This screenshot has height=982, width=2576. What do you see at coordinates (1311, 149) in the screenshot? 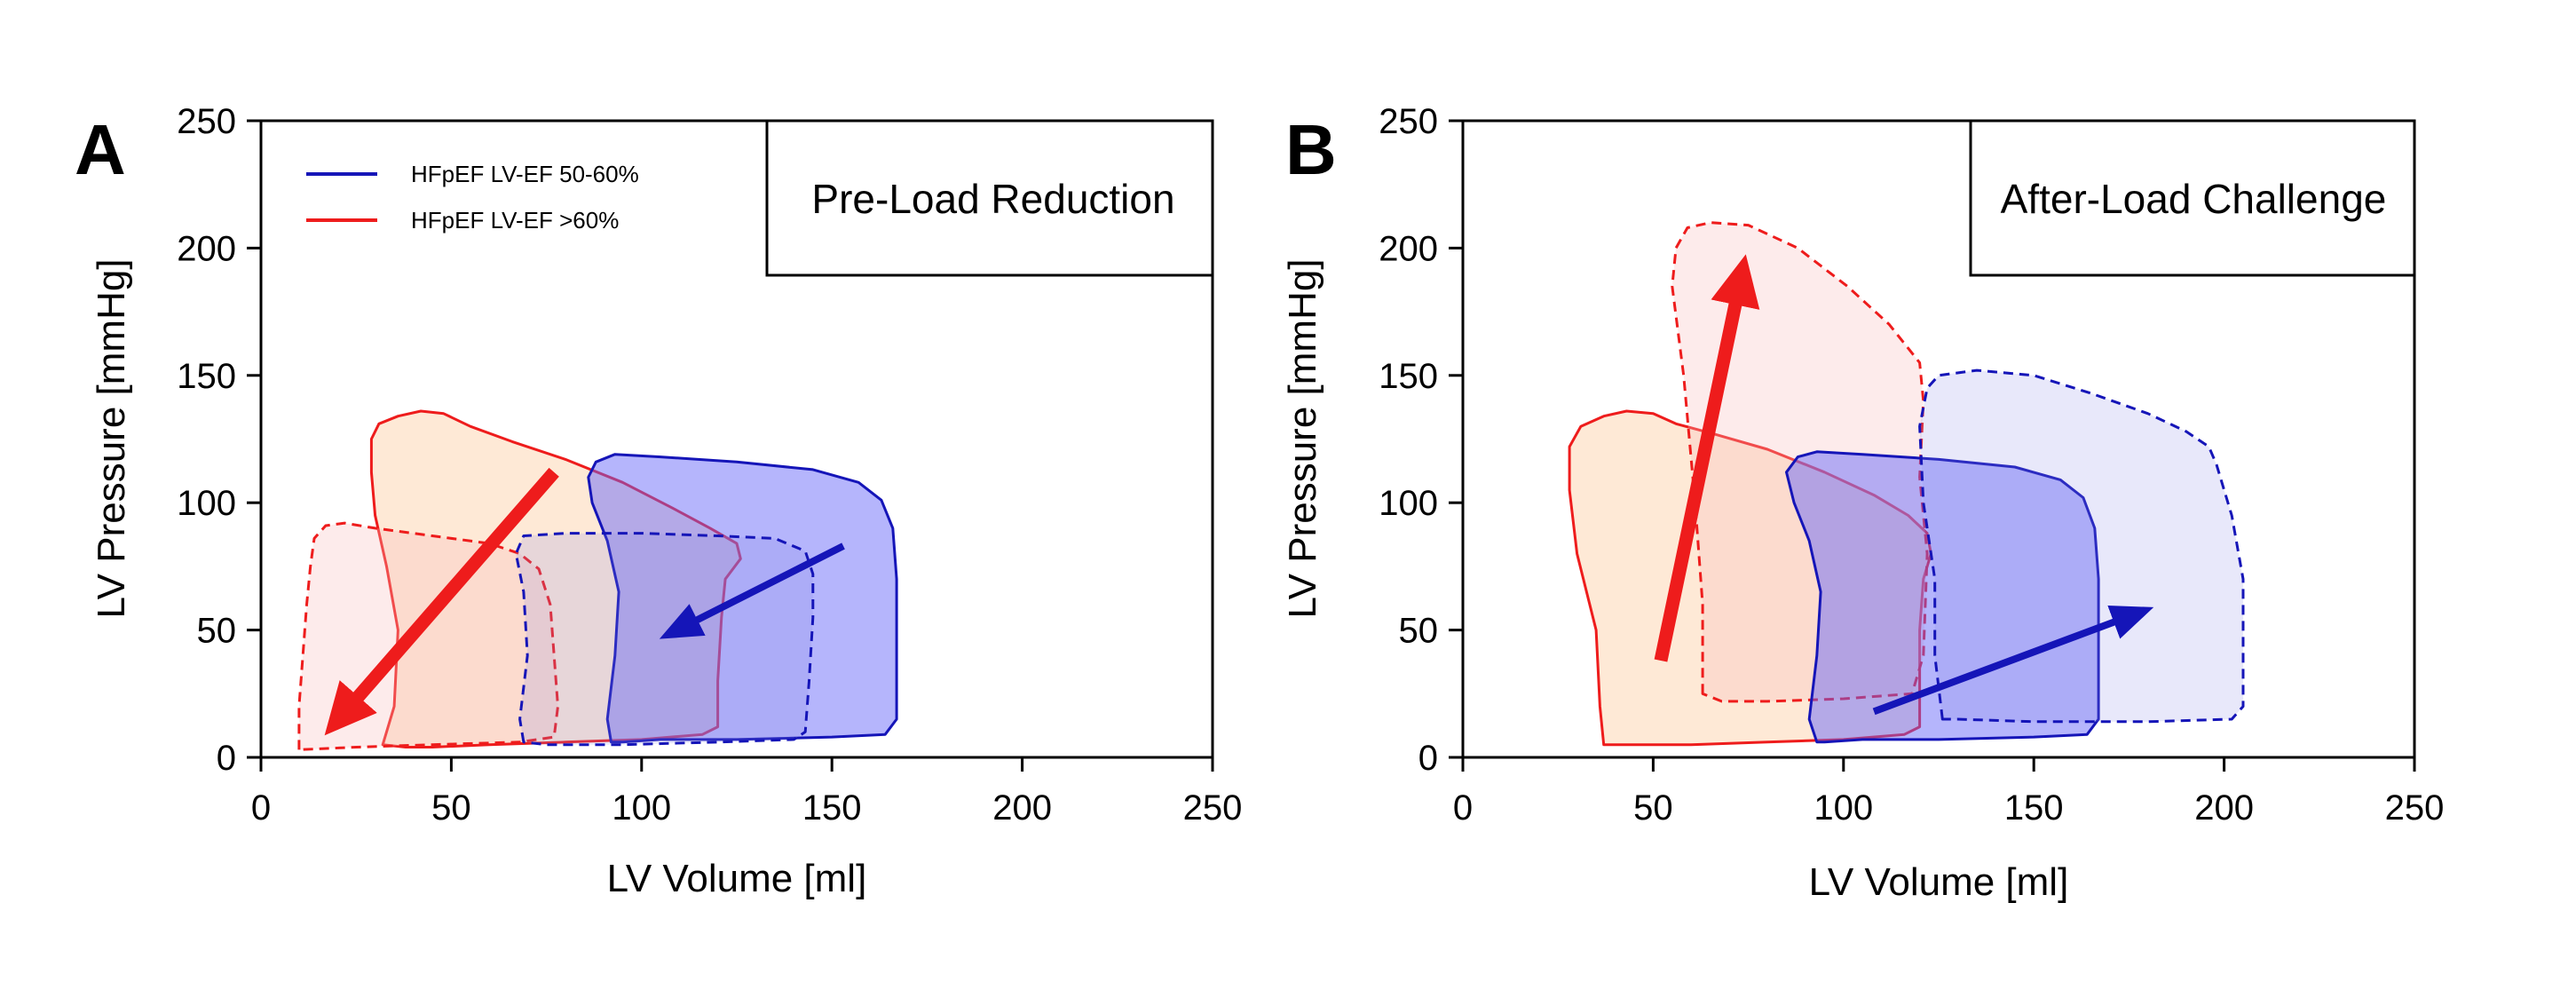
I see `panel-b-letter: B` at bounding box center [1311, 149].